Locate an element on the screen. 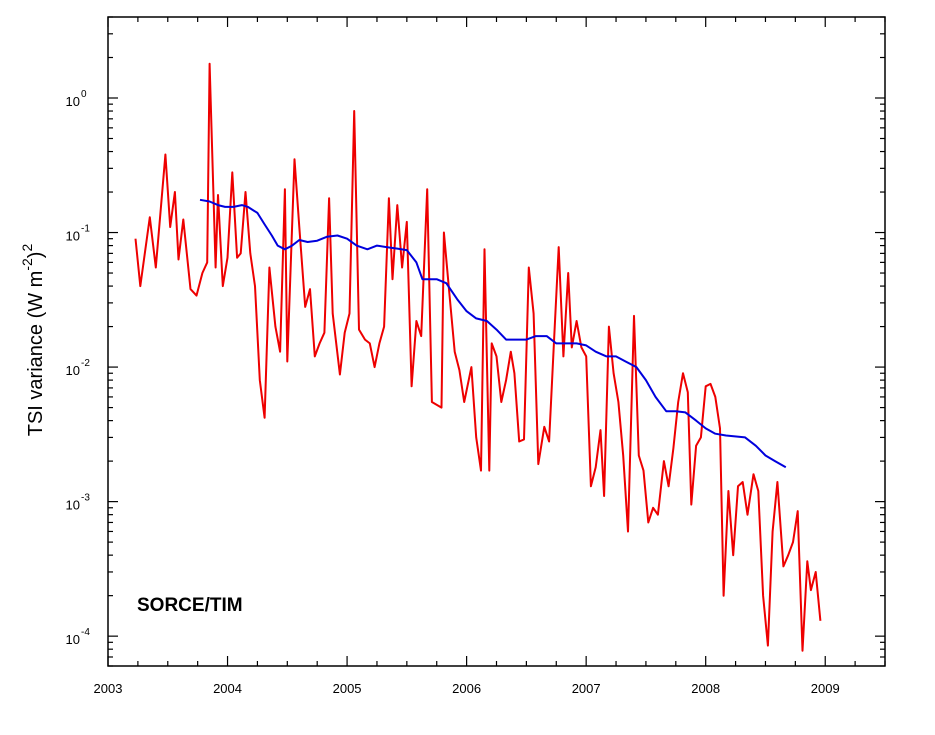 The height and width of the screenshot is (735, 935). y-tick-exponent: 0 is located at coordinates (84, 94).